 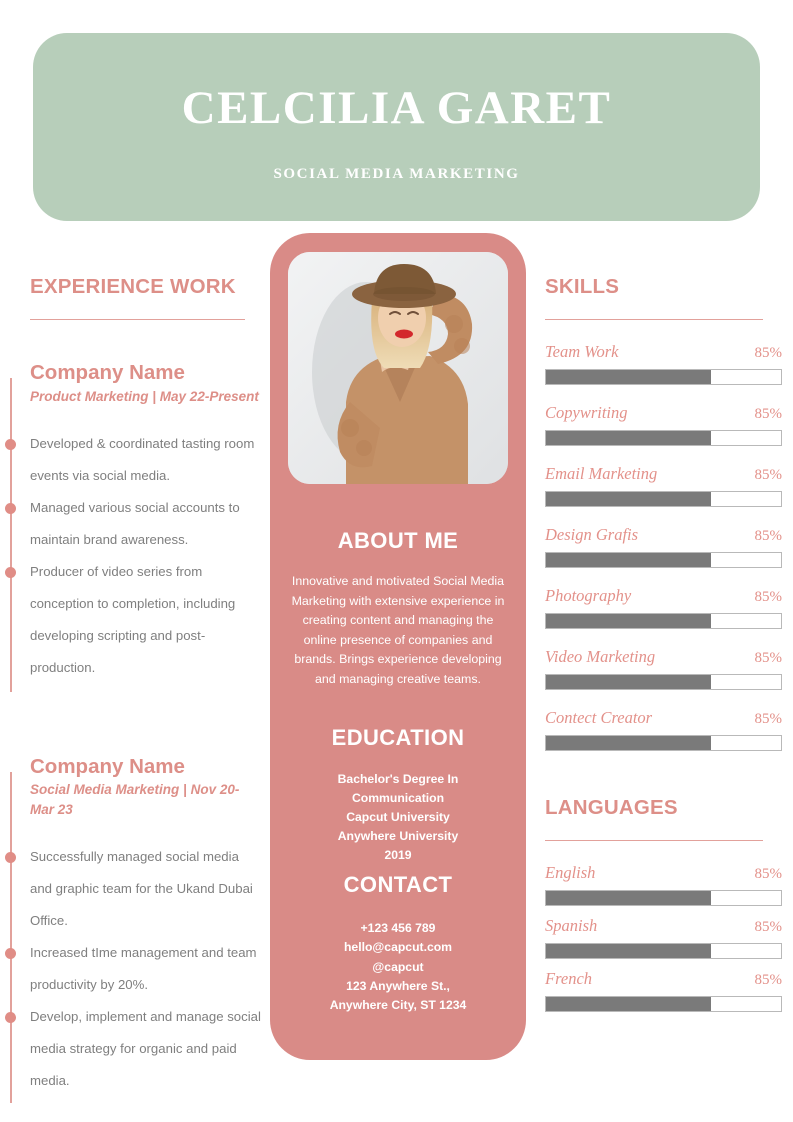 What do you see at coordinates (663, 352) in the screenshot?
I see `bar-header: Team Work 85%` at bounding box center [663, 352].